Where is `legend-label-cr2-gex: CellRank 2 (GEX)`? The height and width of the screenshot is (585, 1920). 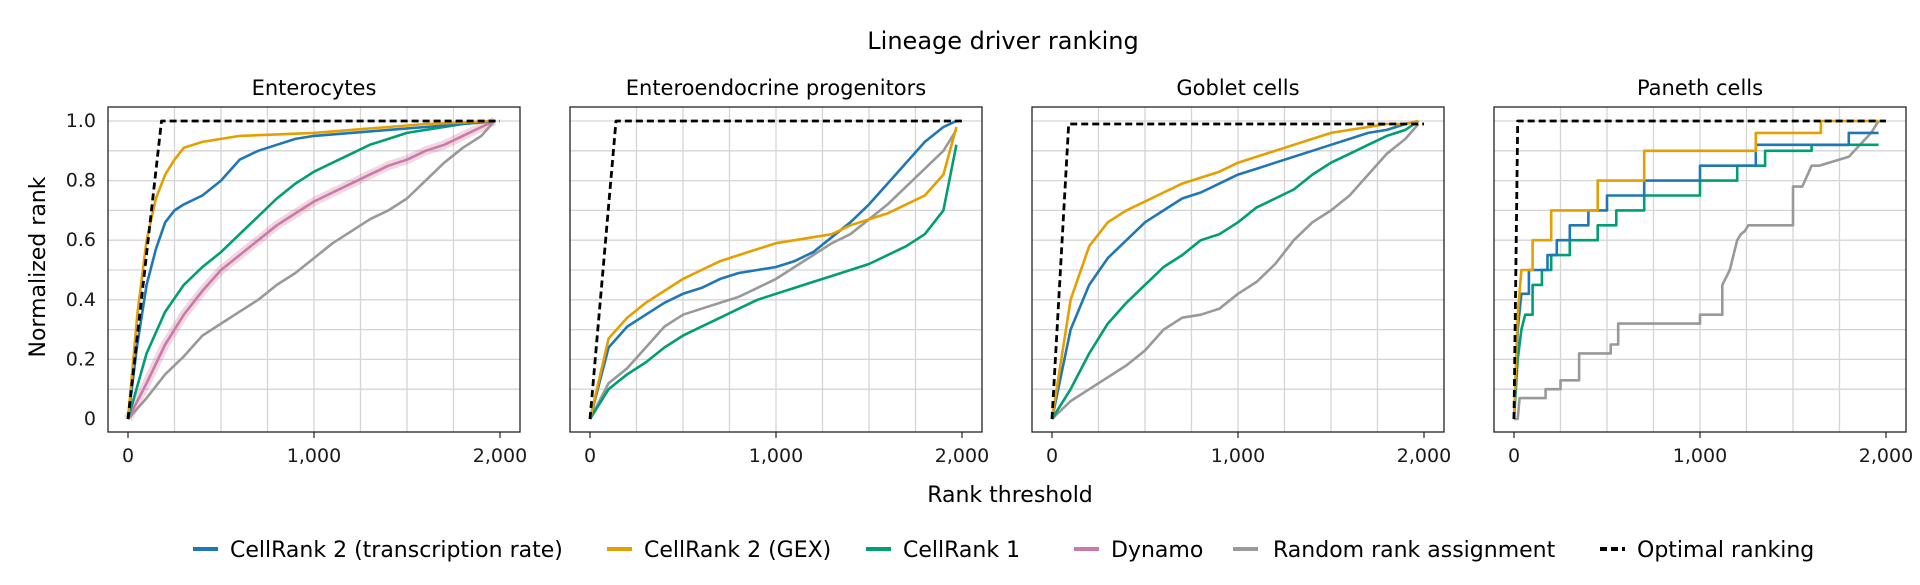 legend-label-cr2-gex: CellRank 2 (GEX) is located at coordinates (737, 550).